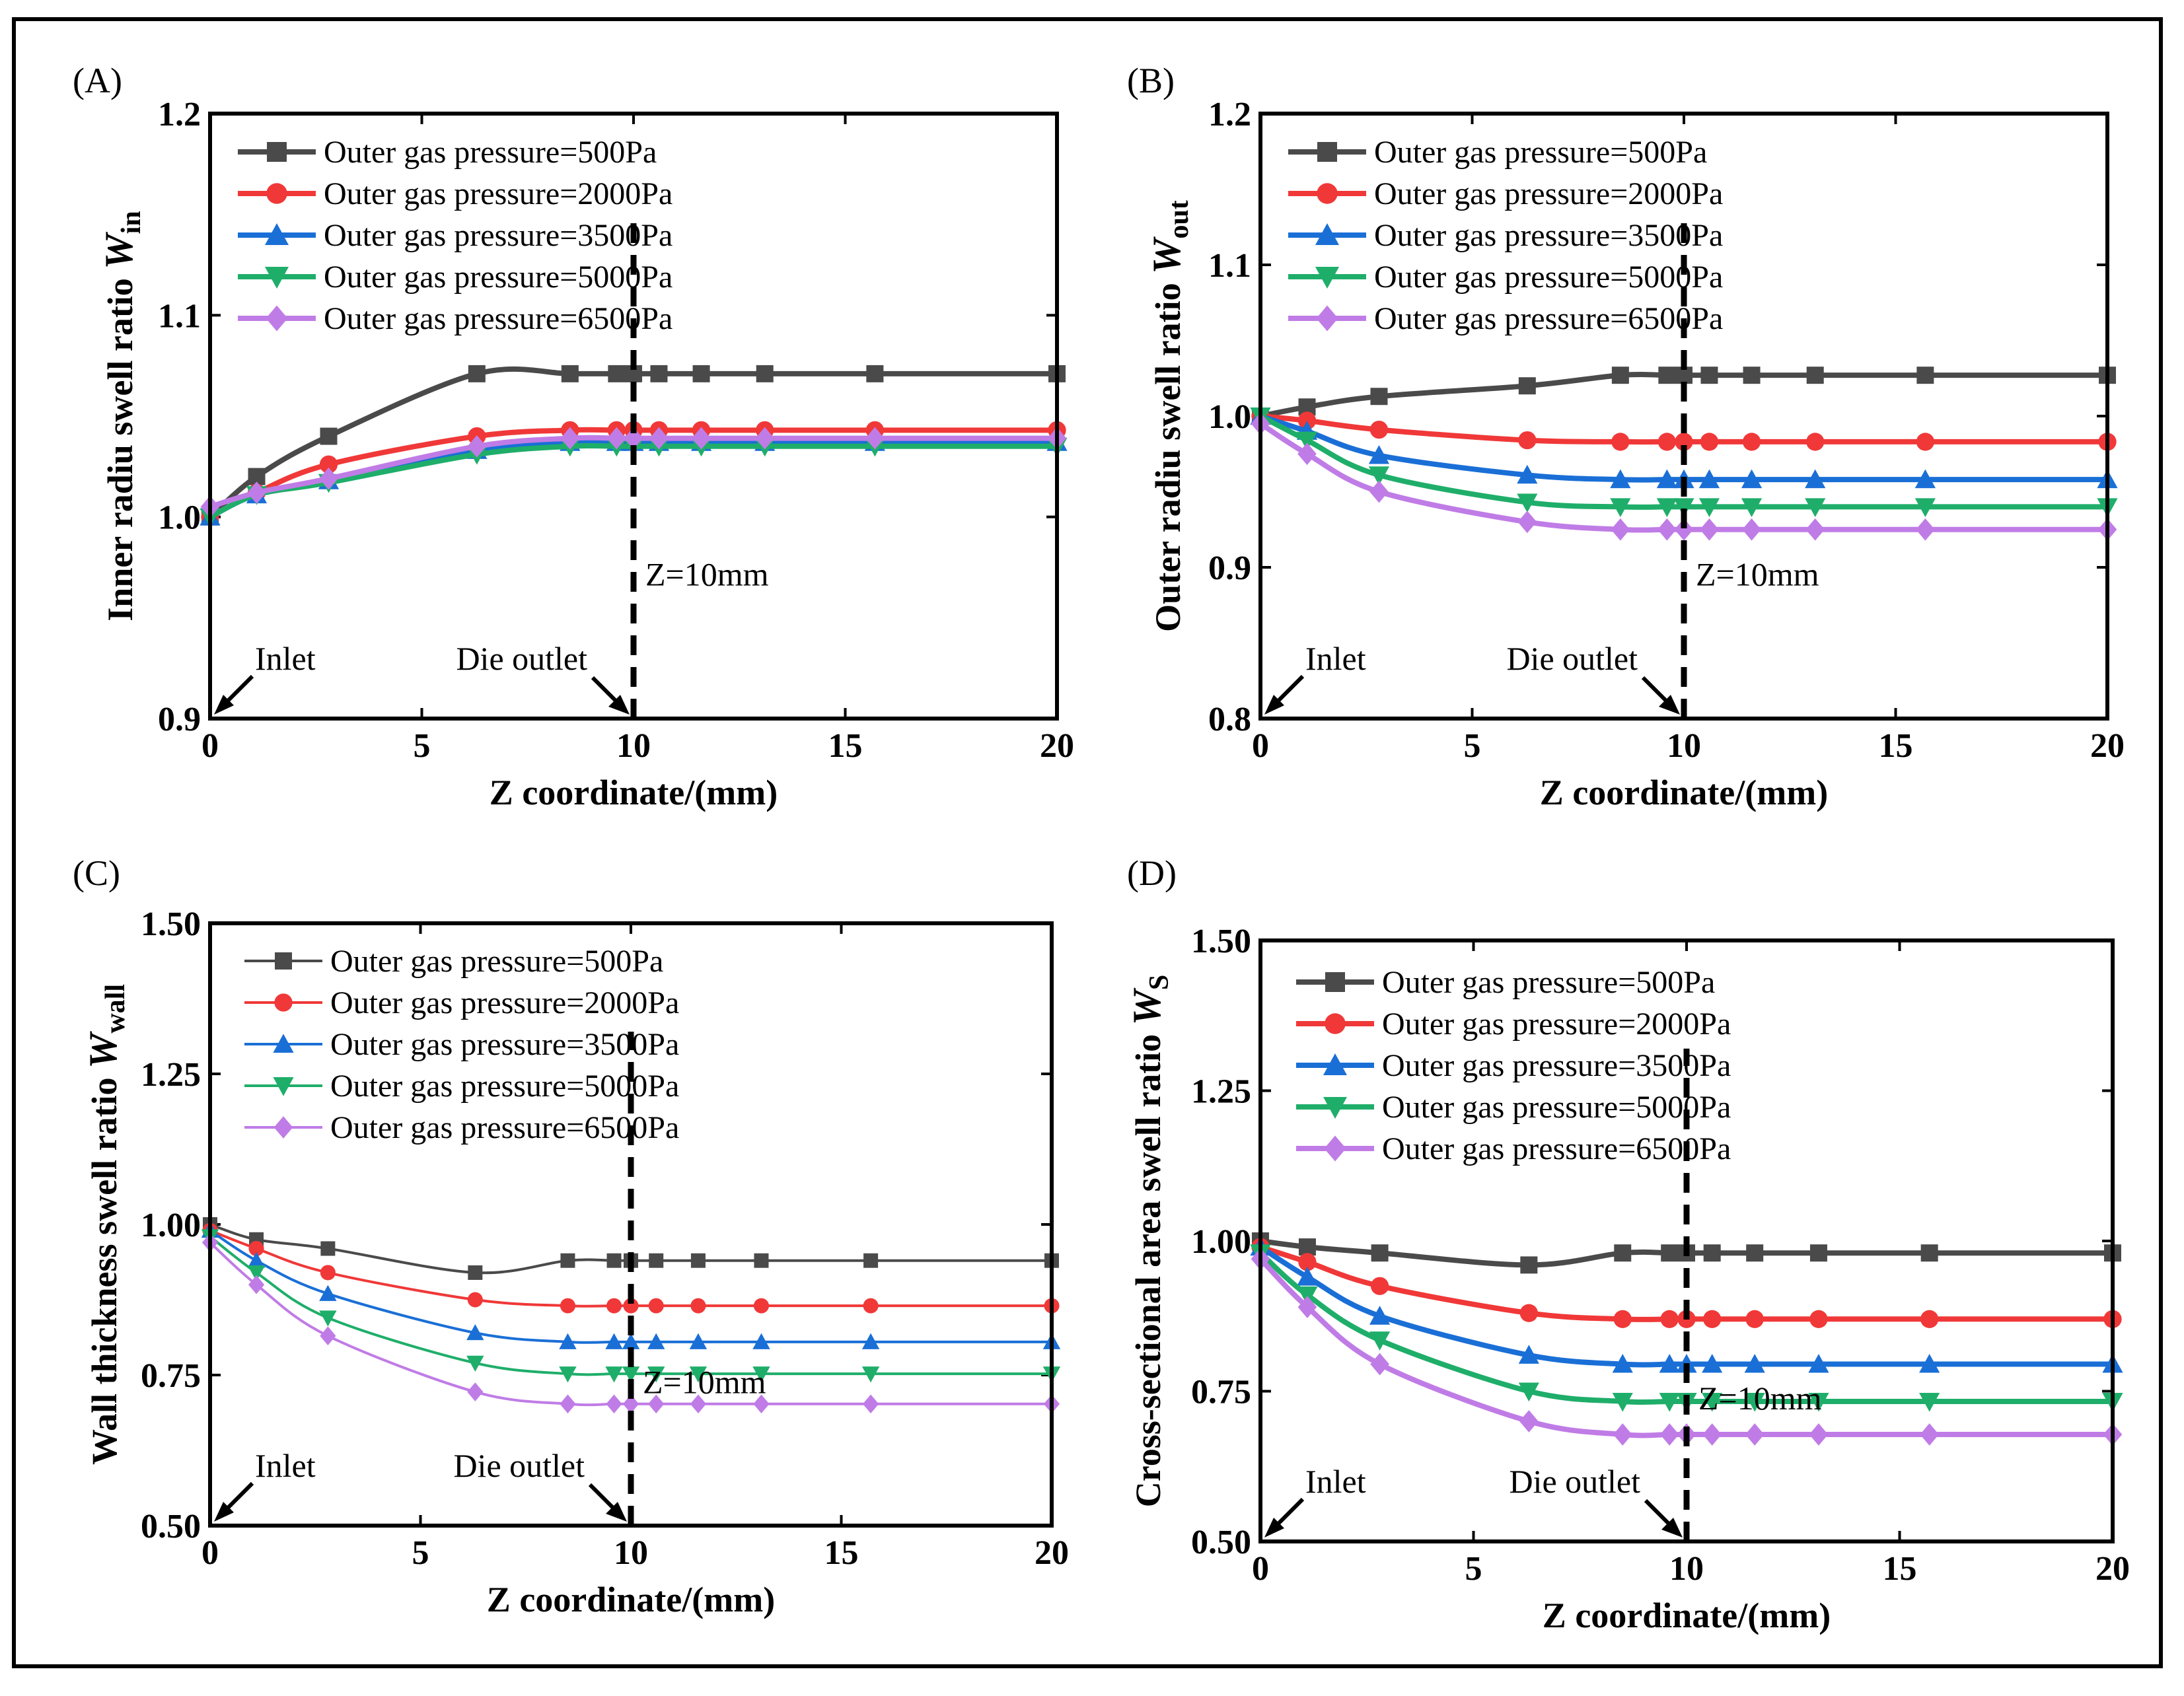 The image size is (2184, 1696). I want to click on inlet-arrowhead, so click(1274, 1527).